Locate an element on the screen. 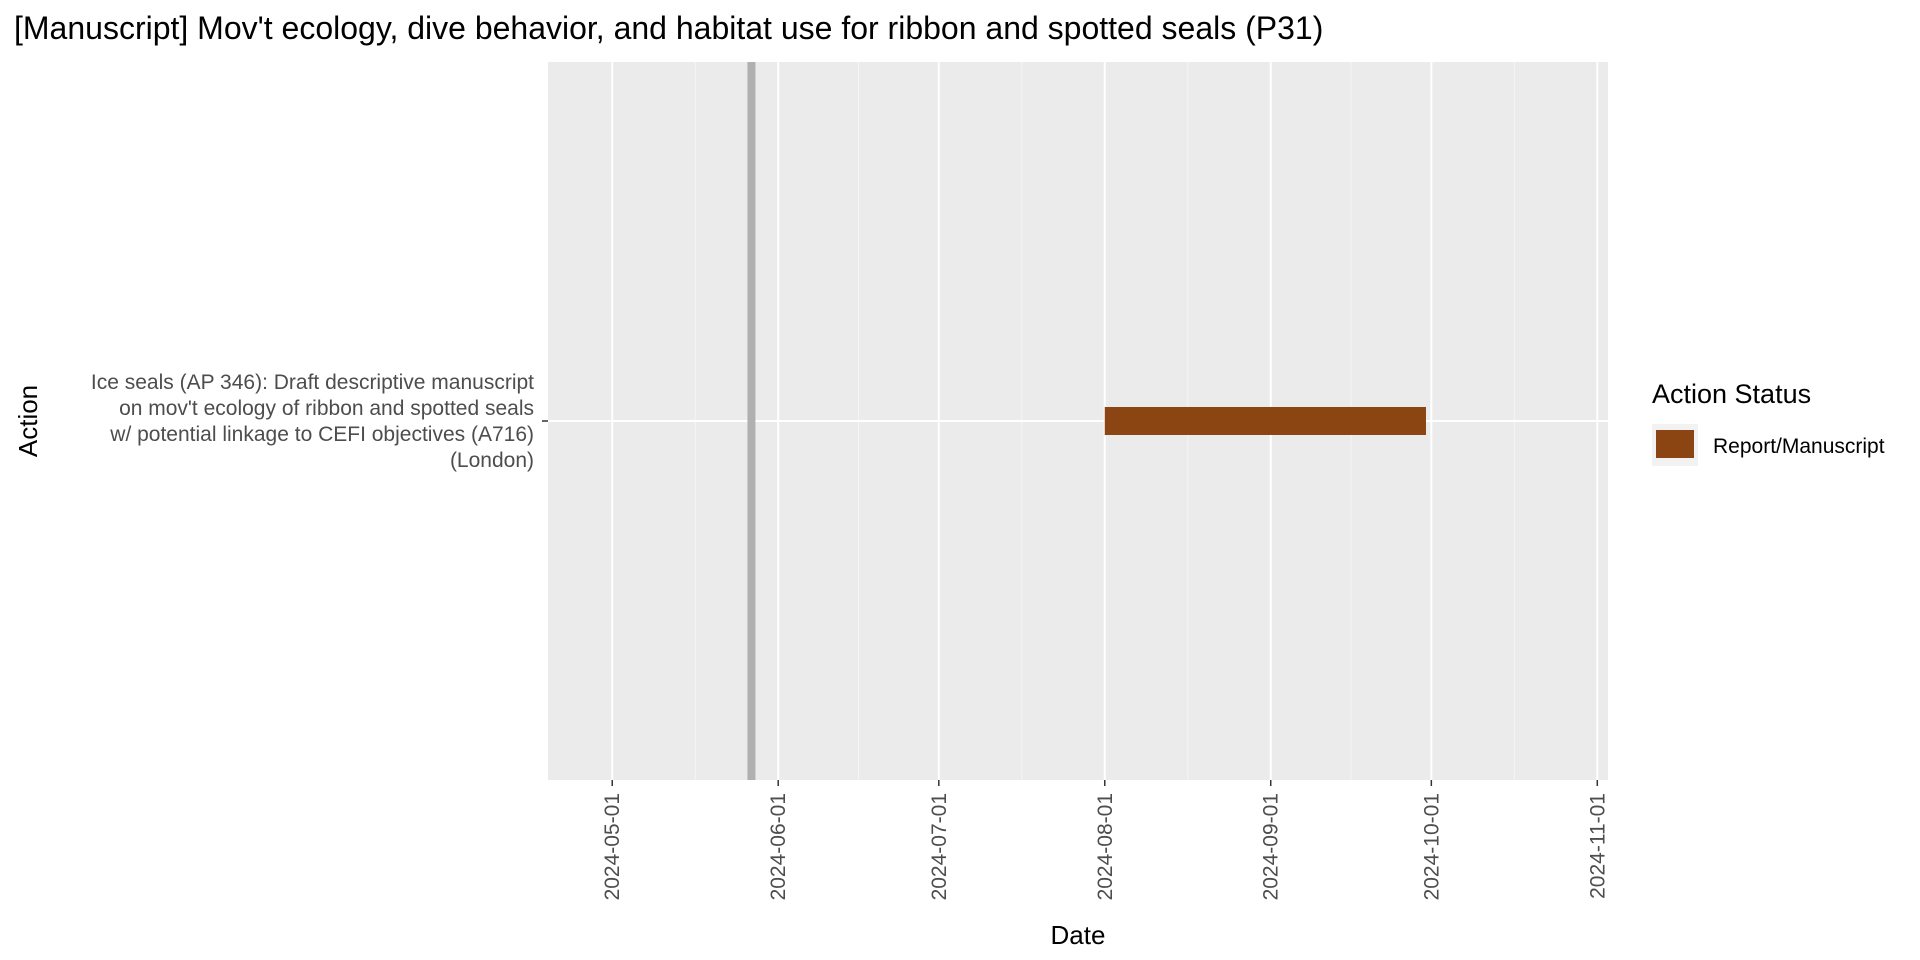 Image resolution: width=1920 pixels, height=960 pixels. y-tick-label-line: (London) is located at coordinates (492, 460).